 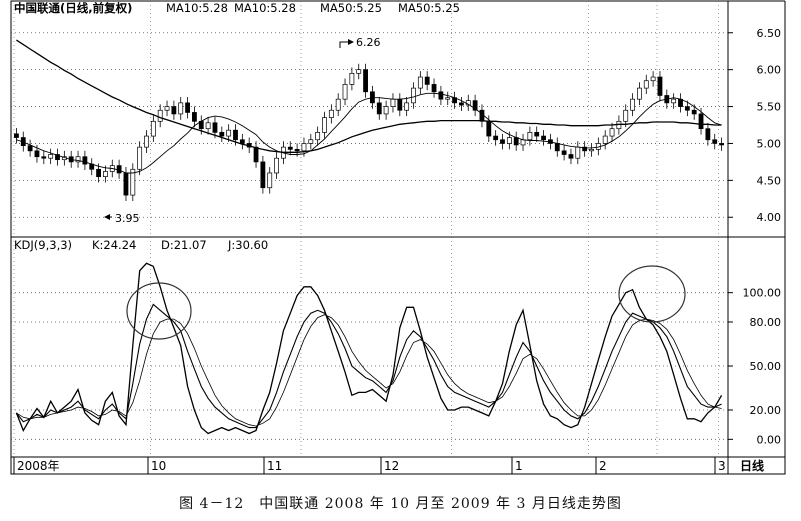 I want to click on price-tick-label: 4.50, so click(x=769, y=180).